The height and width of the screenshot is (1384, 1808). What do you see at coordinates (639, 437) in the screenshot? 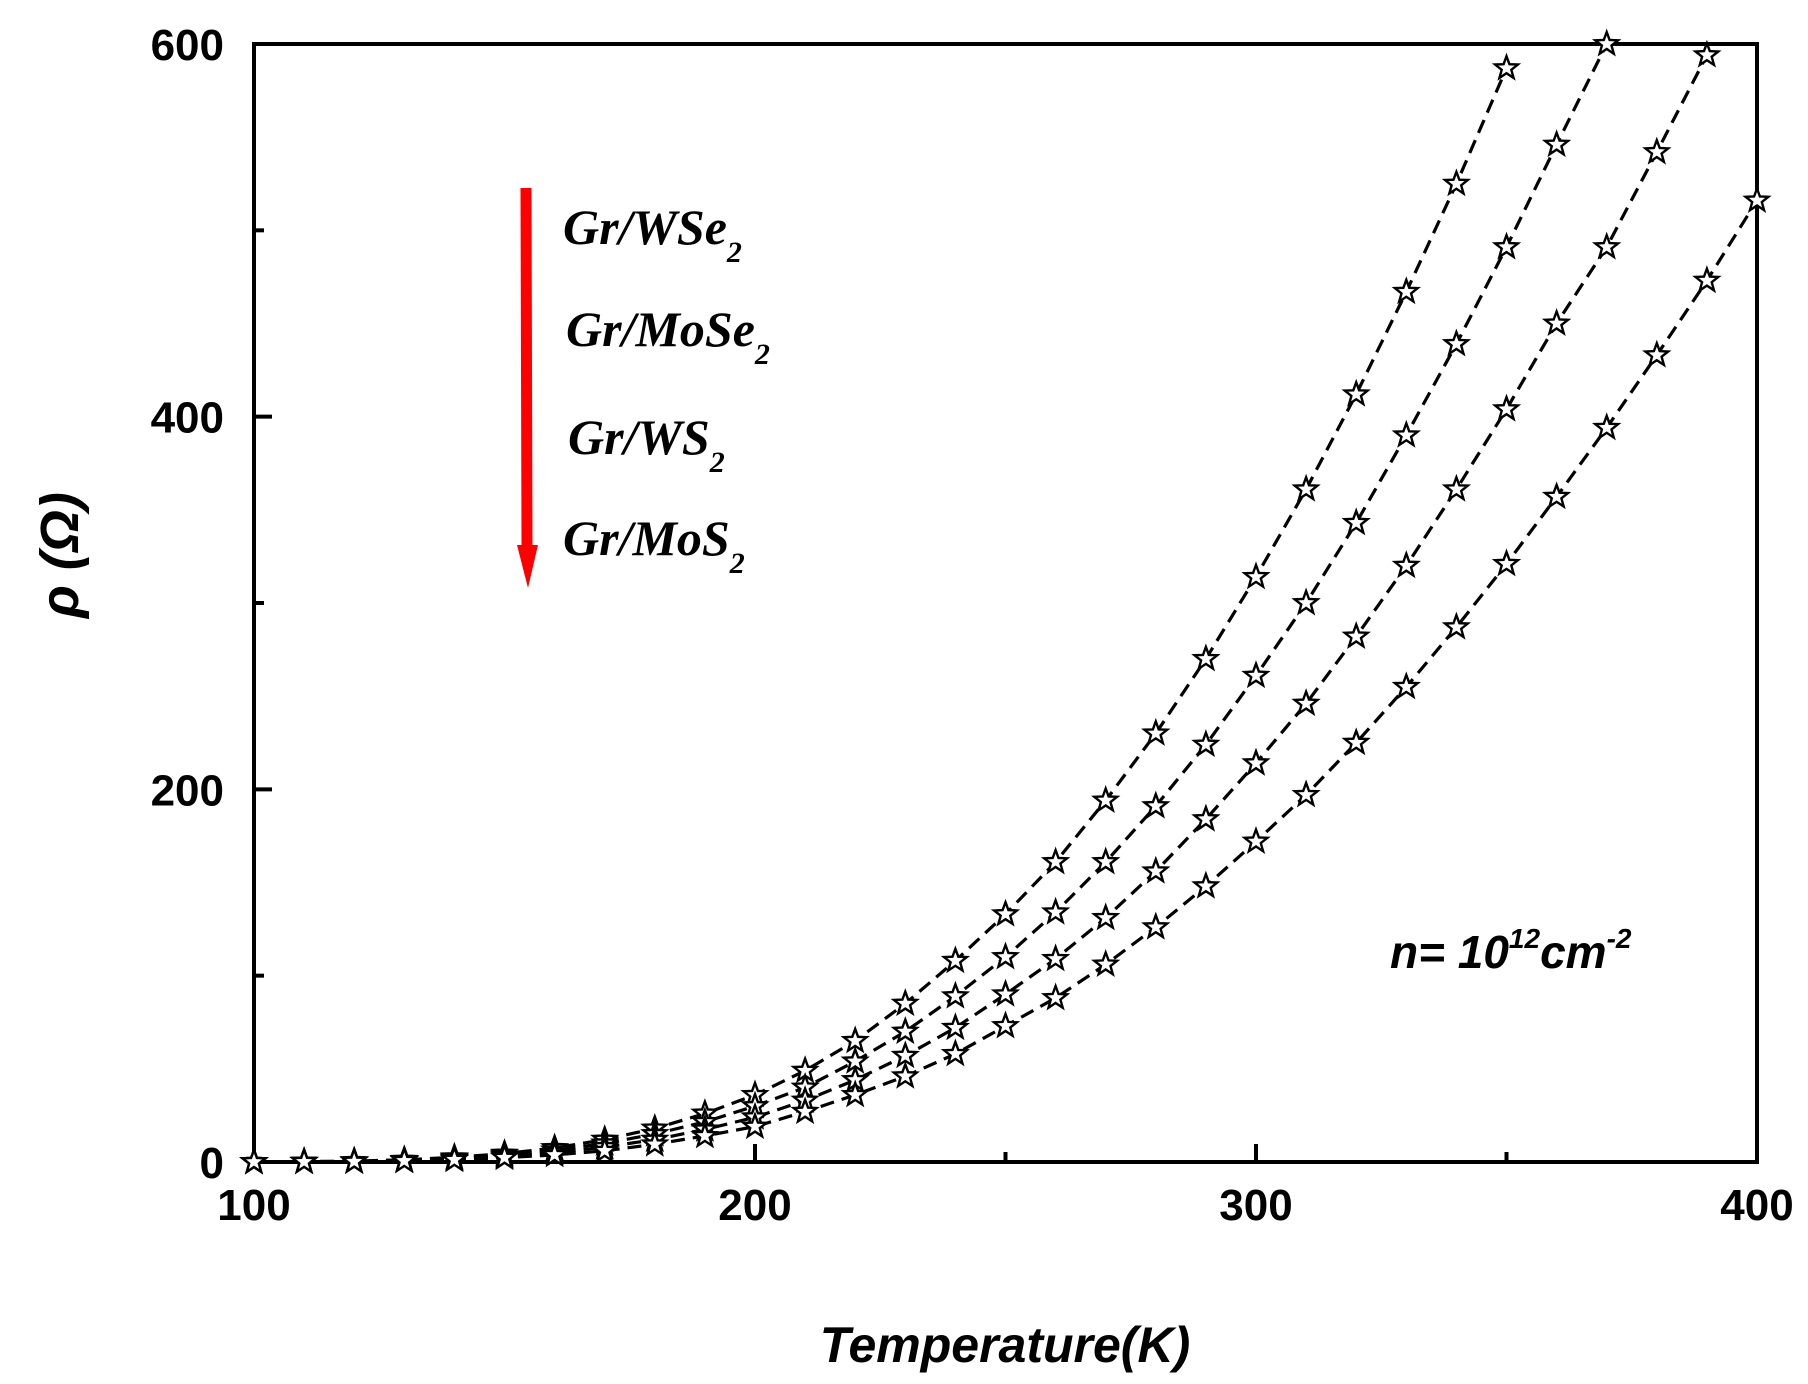
I see `legend-entry-ws2-main: Gr/WS` at bounding box center [639, 437].